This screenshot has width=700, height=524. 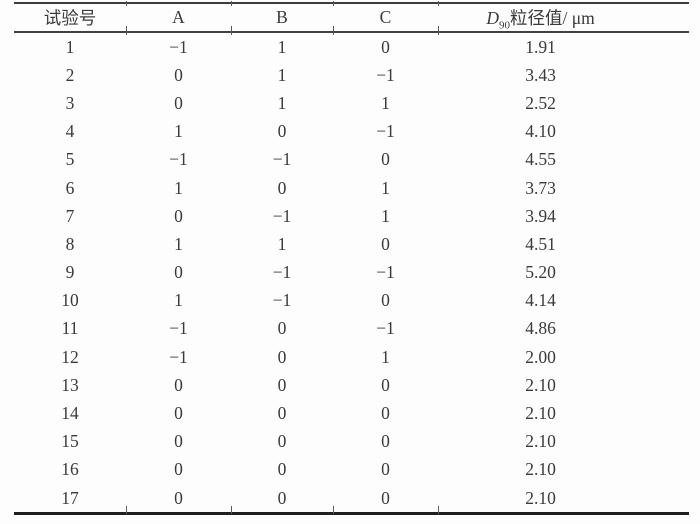 I want to click on column-header: C, so click(x=385, y=18).